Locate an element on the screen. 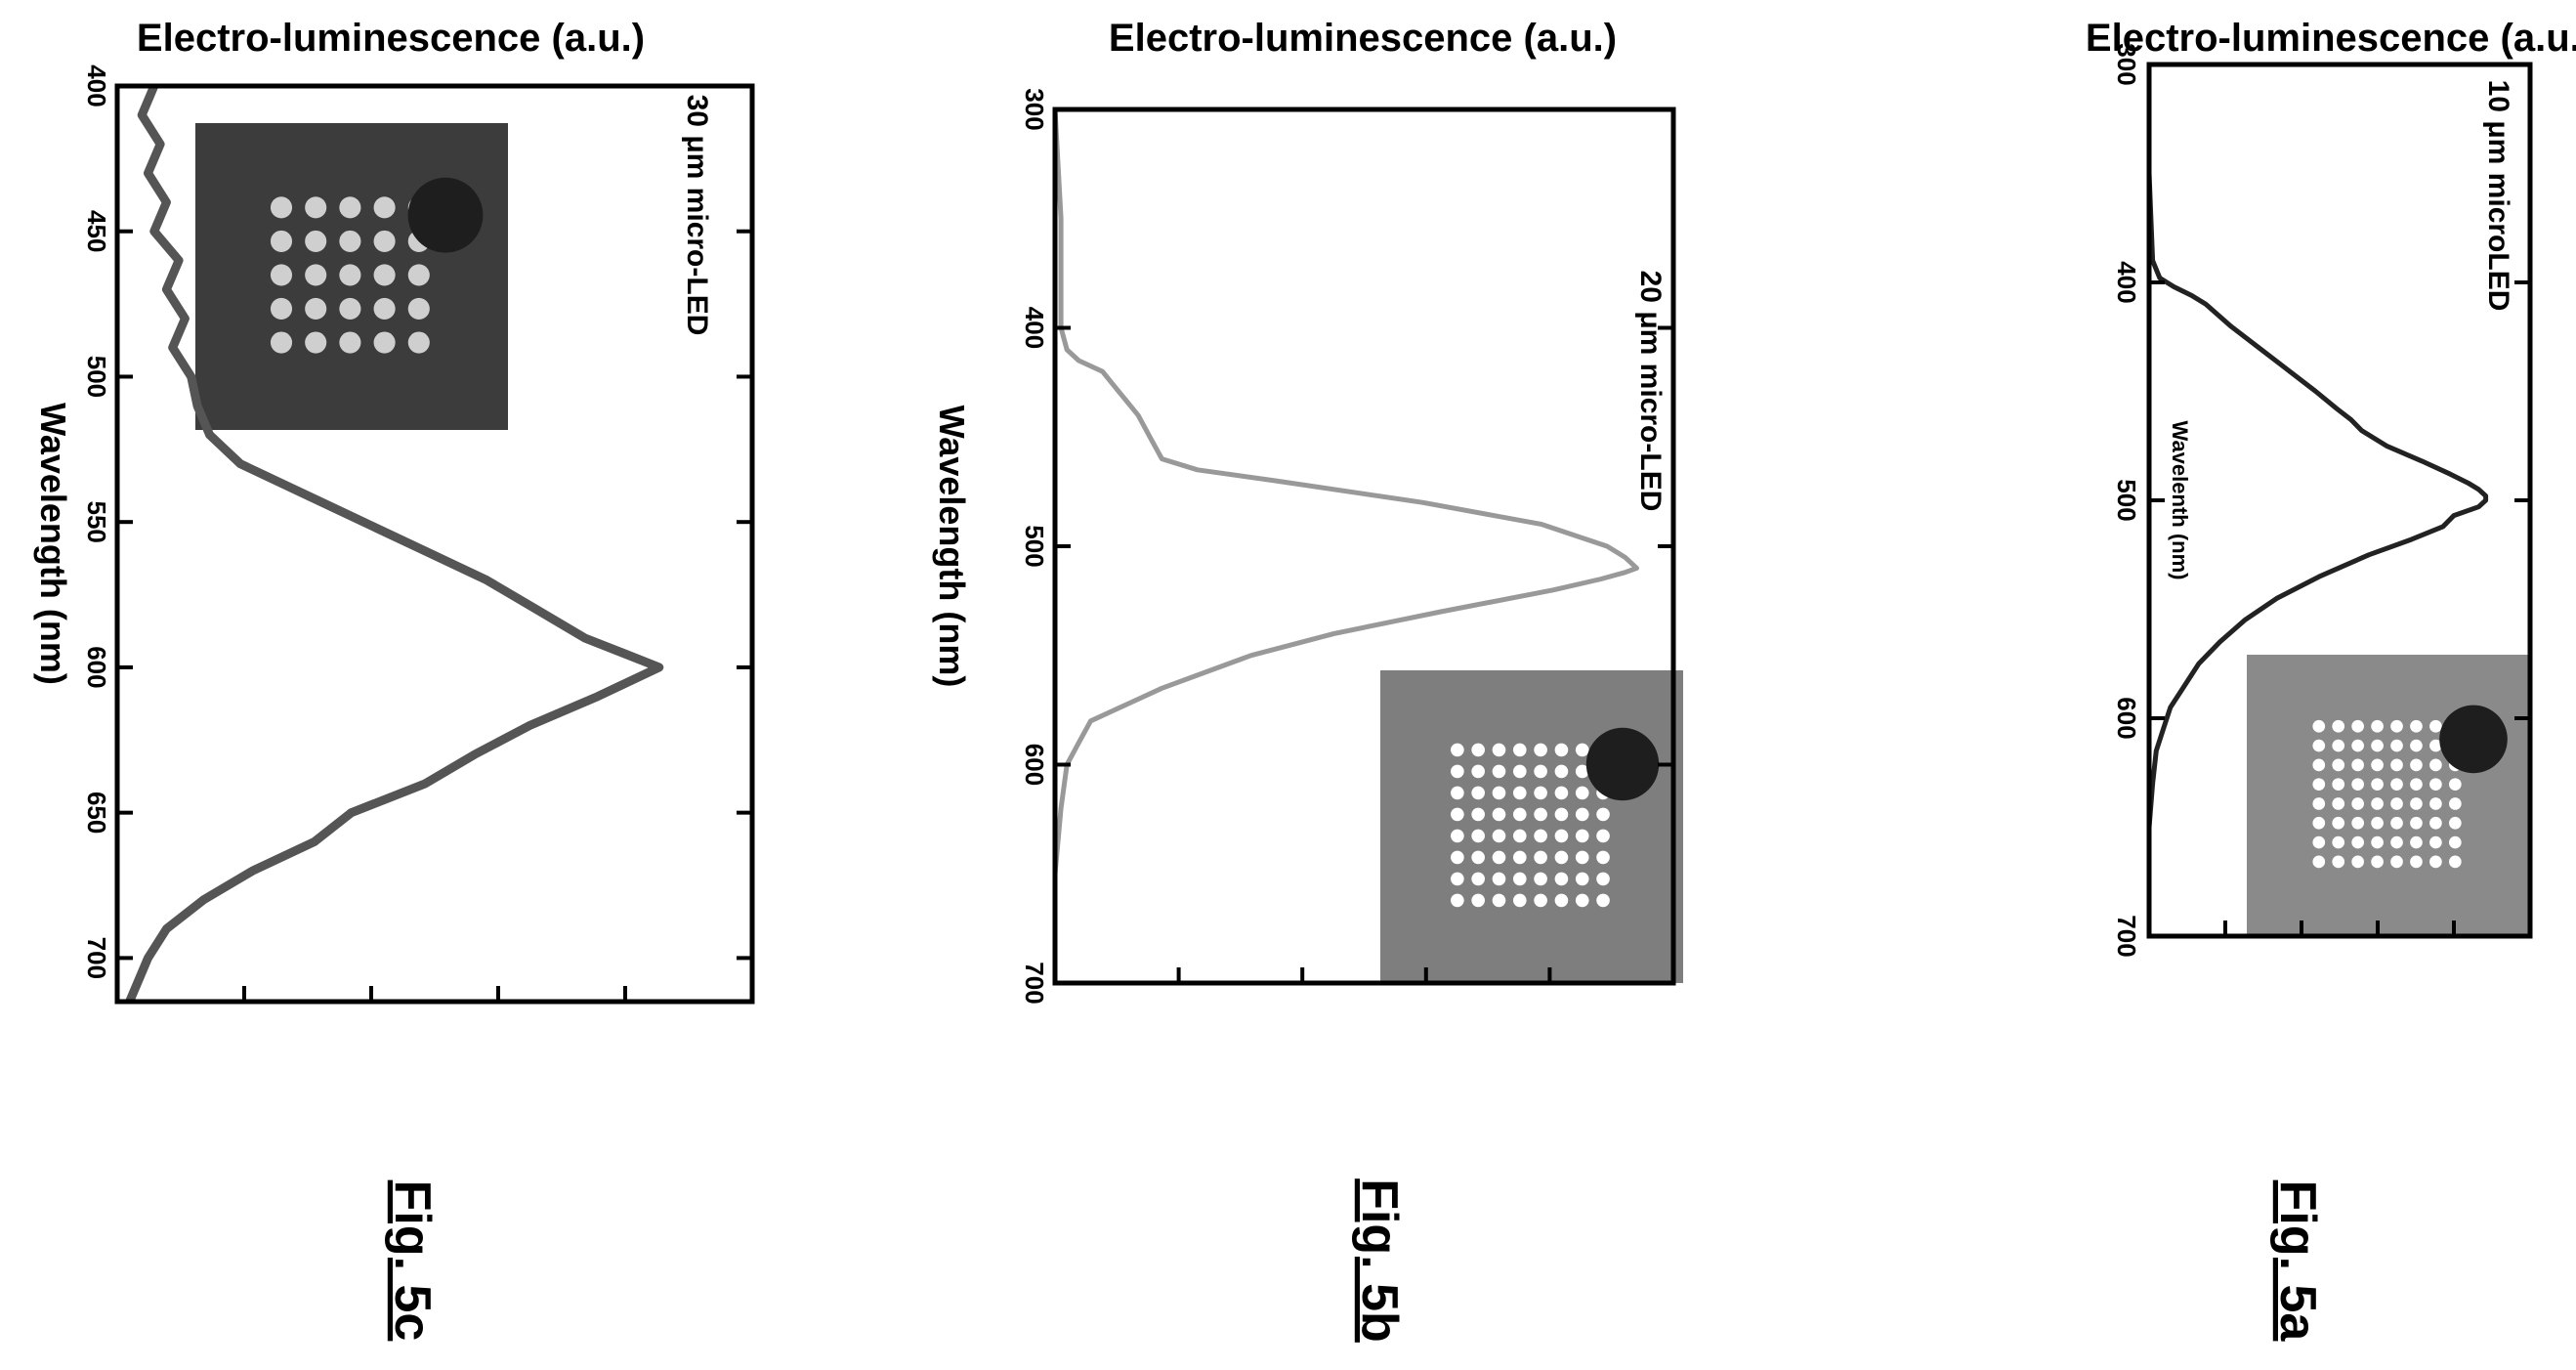 The width and height of the screenshot is (2576, 1370). panel-annotation: 30 μm micro-LED is located at coordinates (697, 215).